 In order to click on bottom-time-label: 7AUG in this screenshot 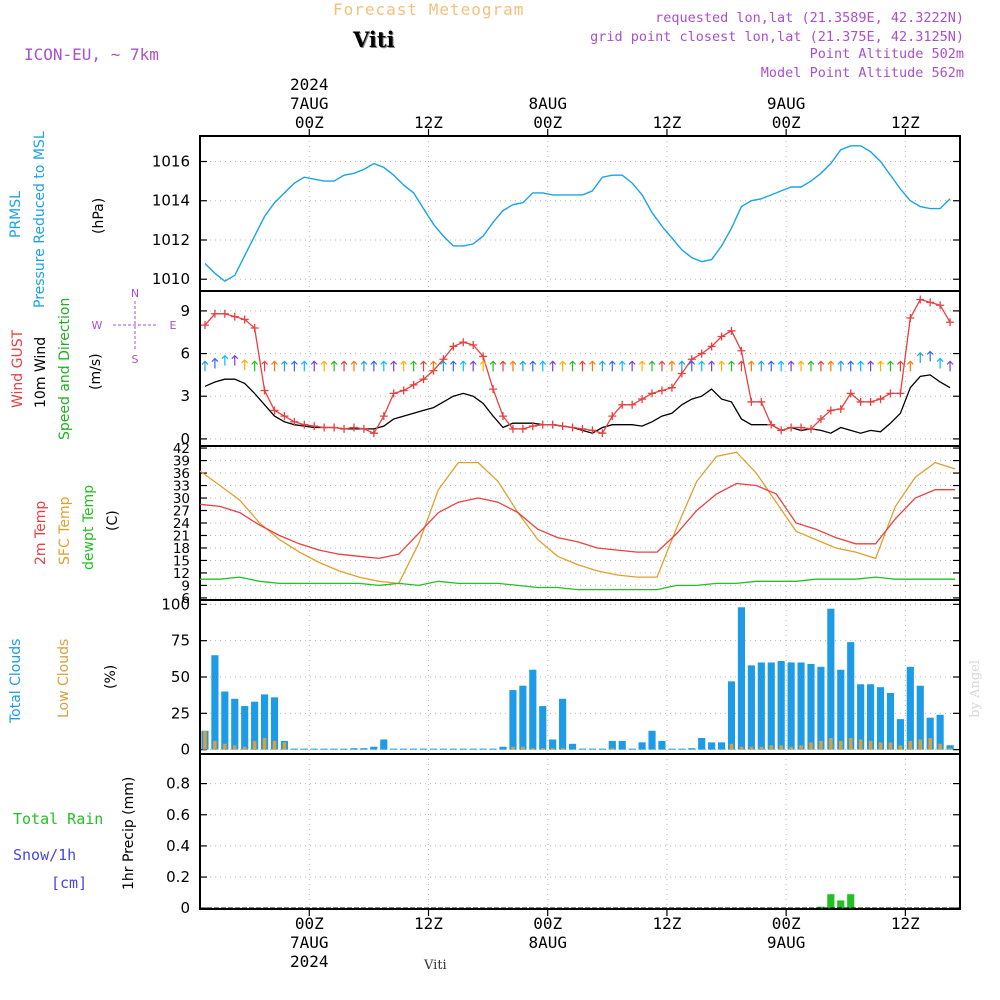, I will do `click(309, 942)`.